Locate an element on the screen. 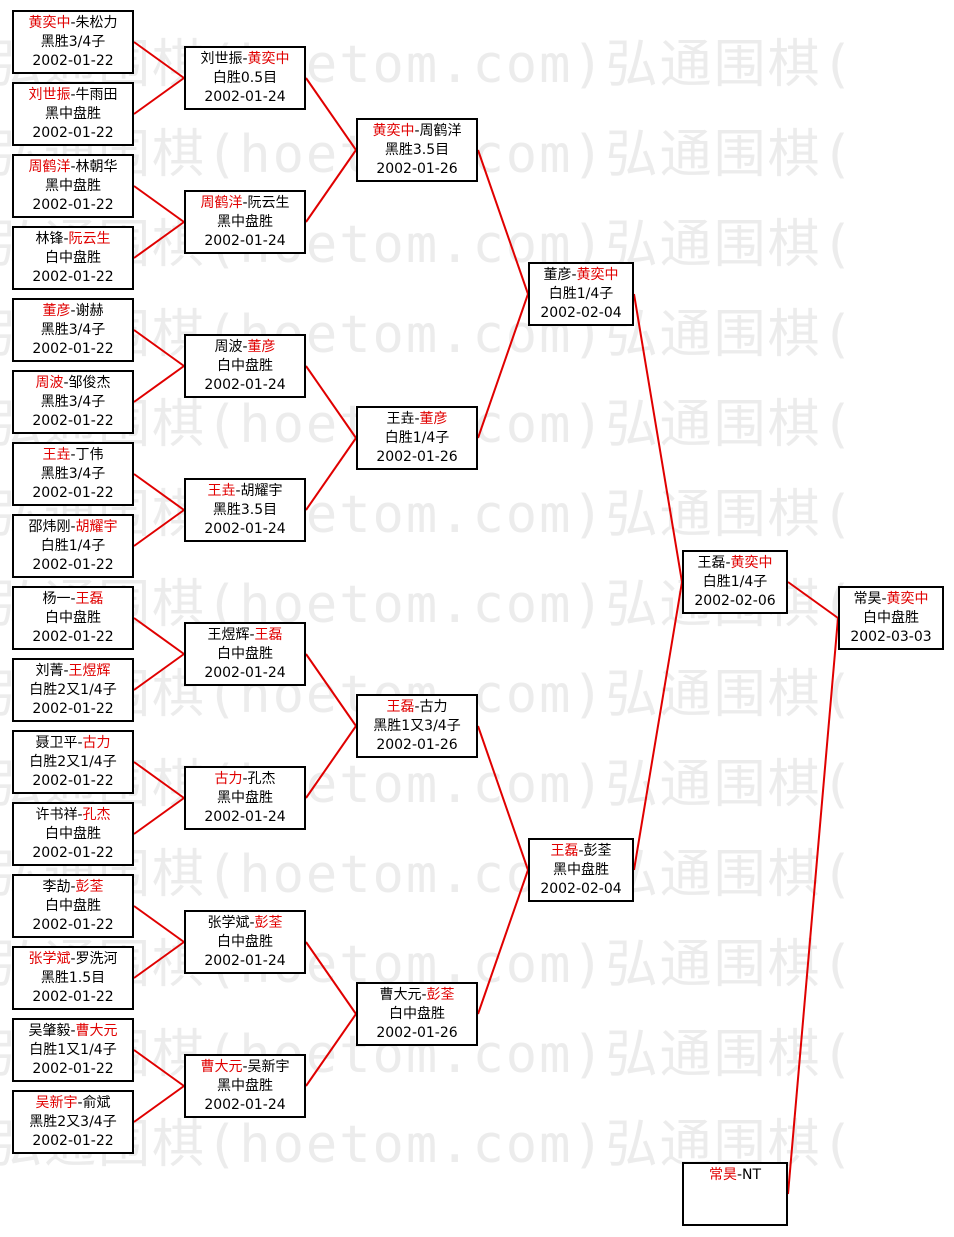  player-b: 董彦 is located at coordinates (261, 347).